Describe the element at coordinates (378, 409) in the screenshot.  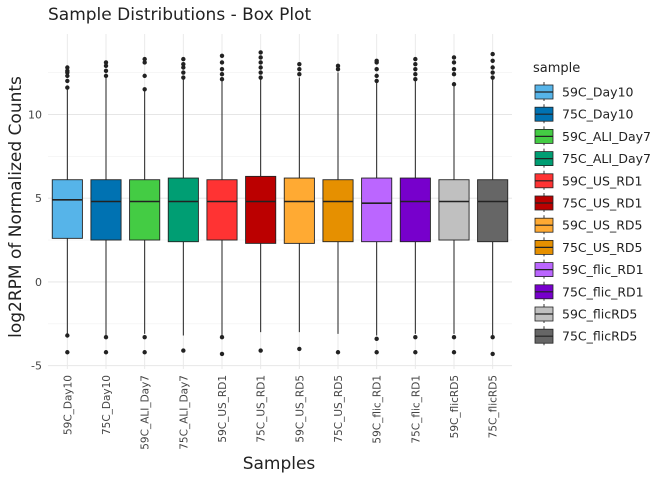
I see `x-tick-label: 59C_flic_RD1` at that location.